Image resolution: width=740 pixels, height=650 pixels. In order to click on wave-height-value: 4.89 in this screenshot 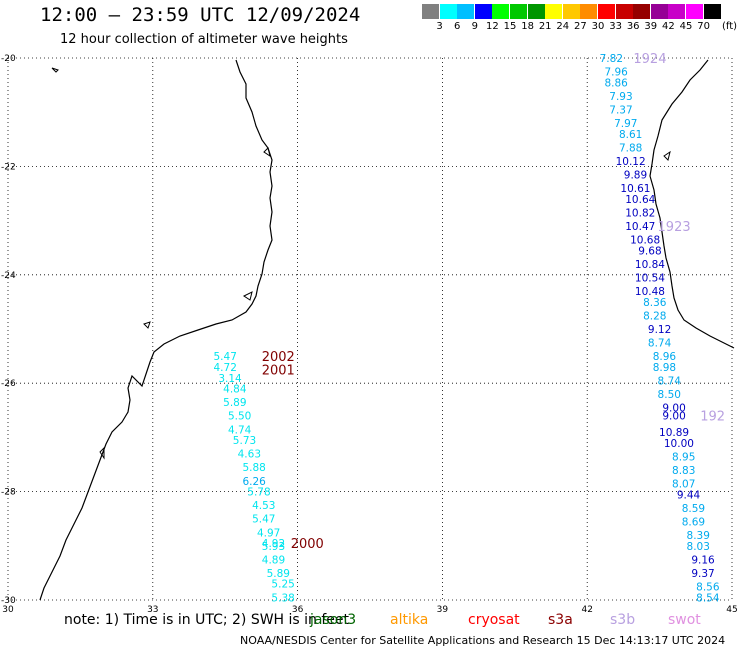, I will do `click(273, 560)`.